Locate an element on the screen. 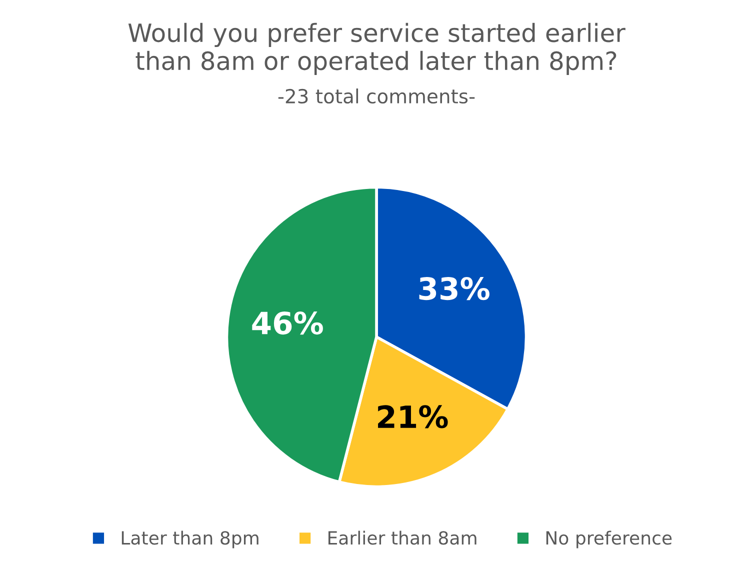 The width and height of the screenshot is (753, 576). legend-label: No preference is located at coordinates (609, 539).